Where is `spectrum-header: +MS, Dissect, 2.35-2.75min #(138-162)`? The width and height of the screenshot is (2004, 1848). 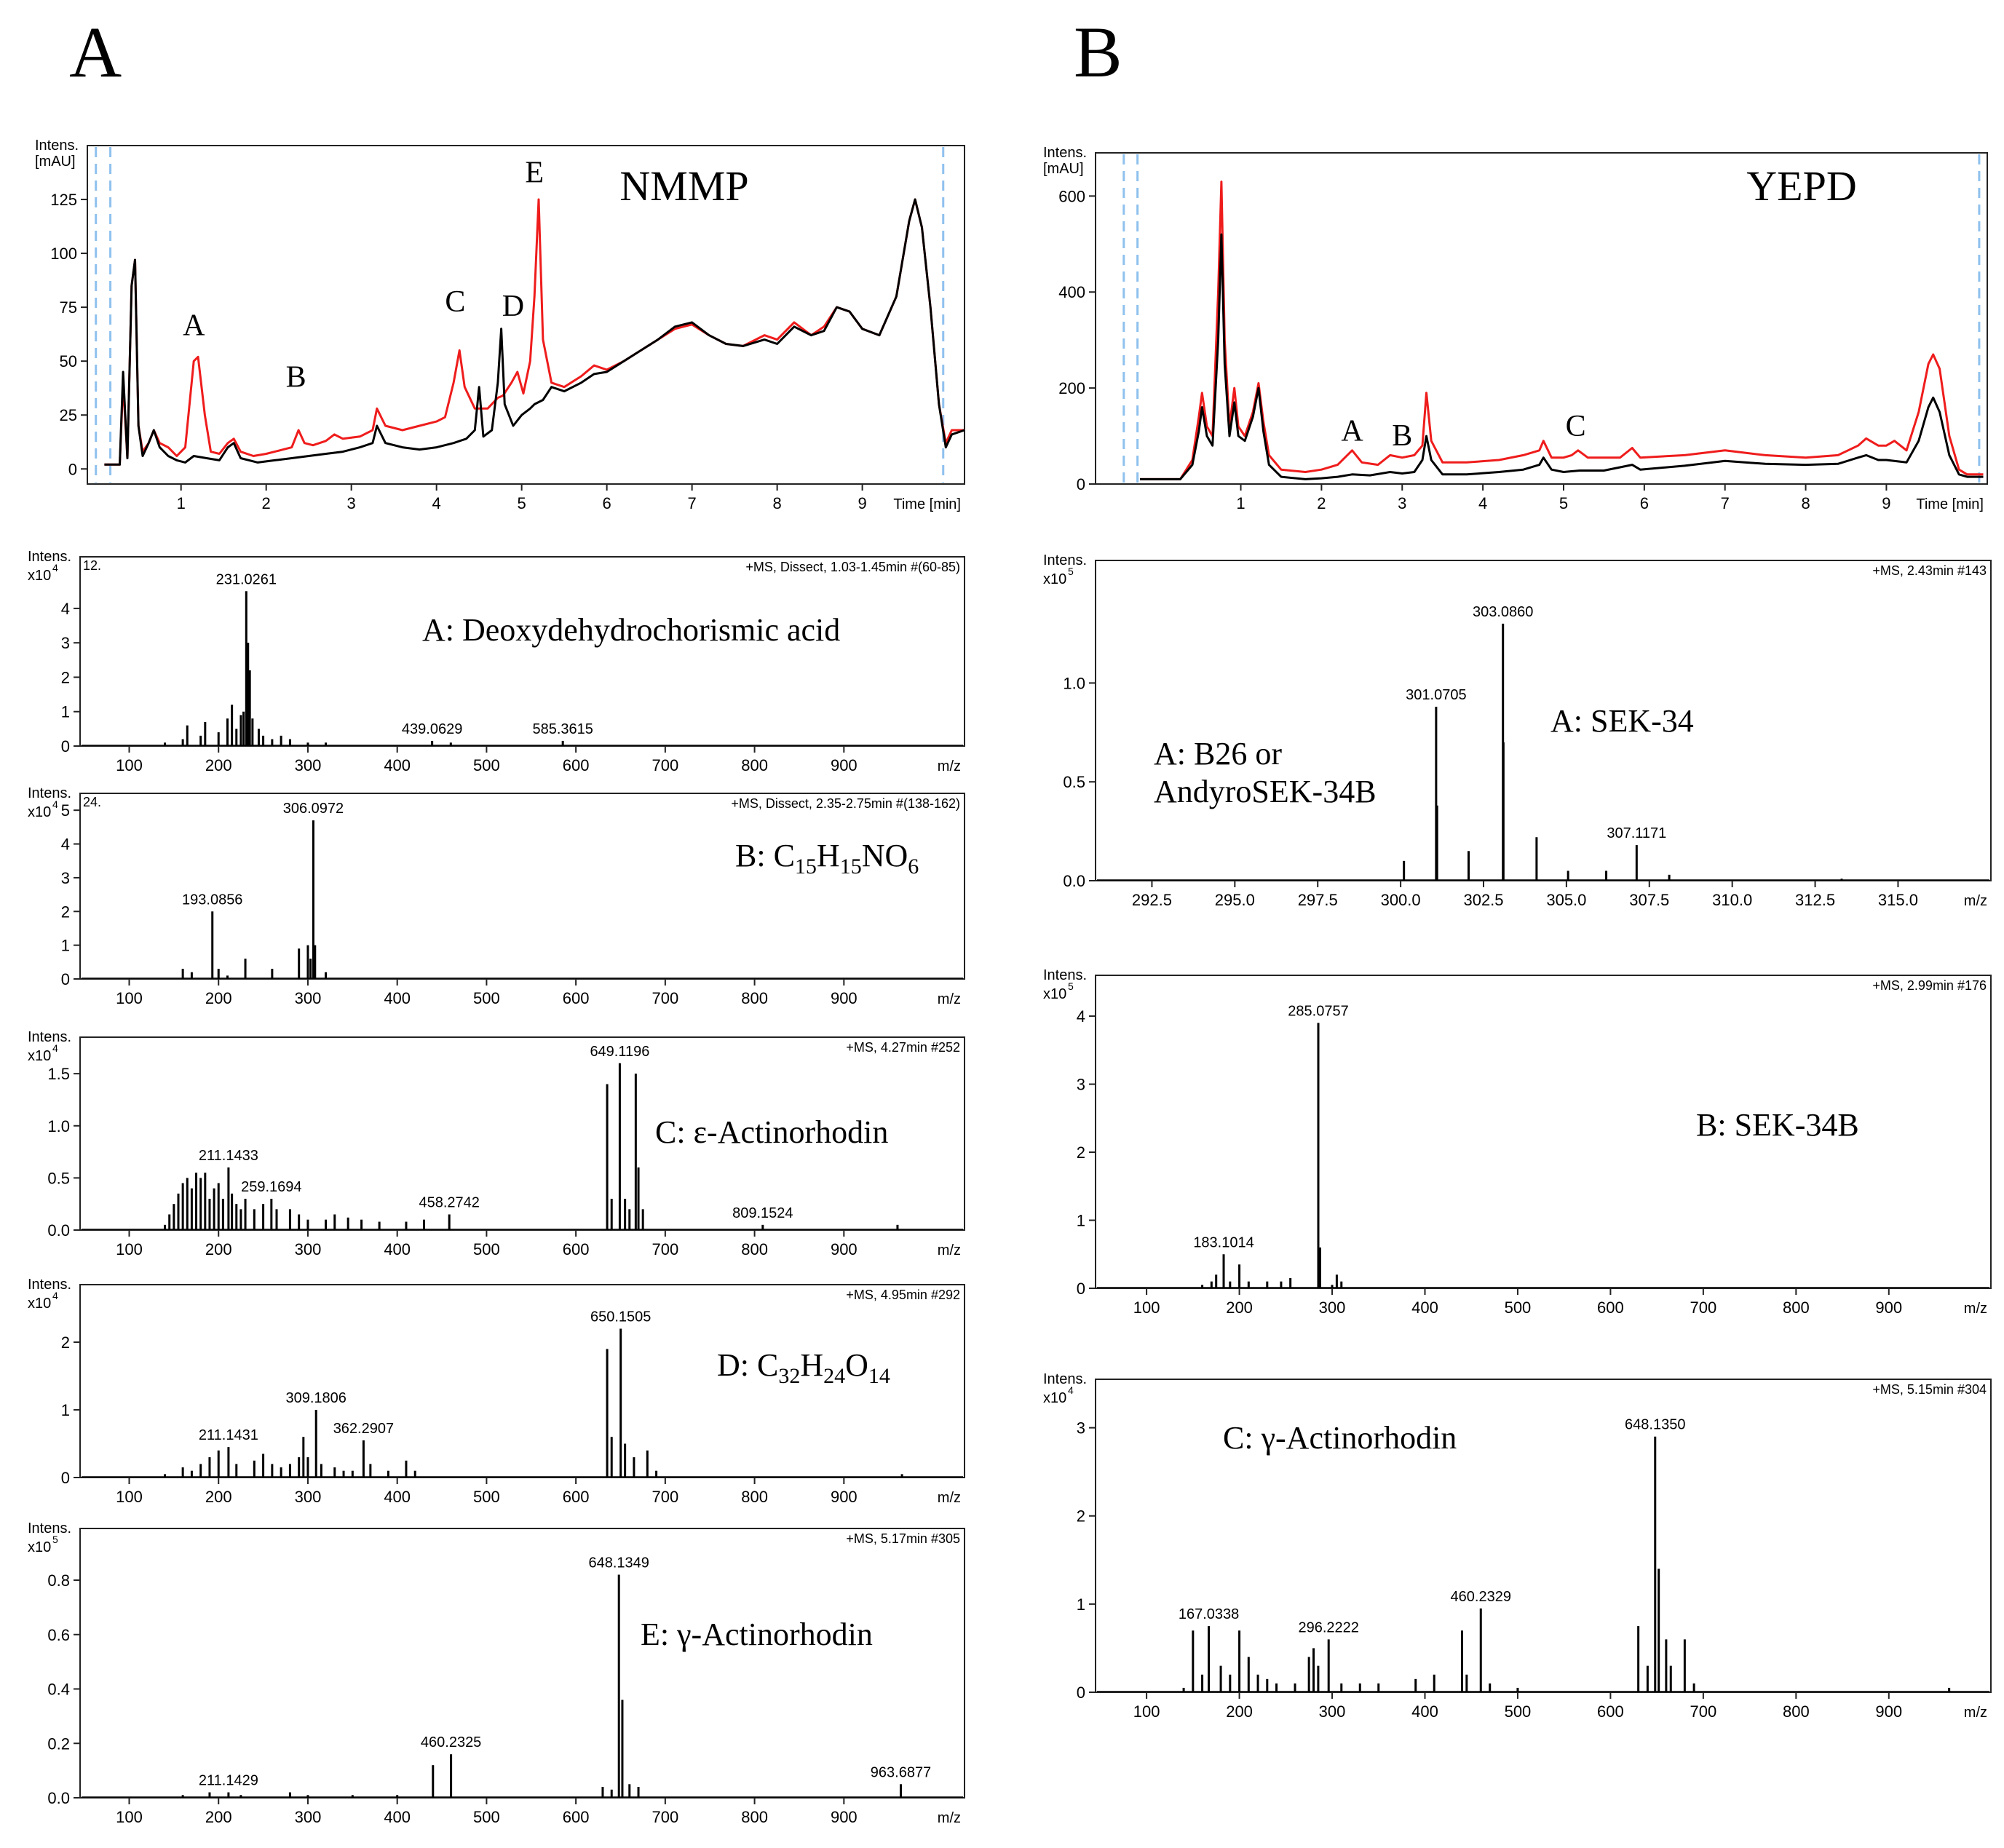
spectrum-header: +MS, Dissect, 2.35-2.75min #(138-162) is located at coordinates (845, 803).